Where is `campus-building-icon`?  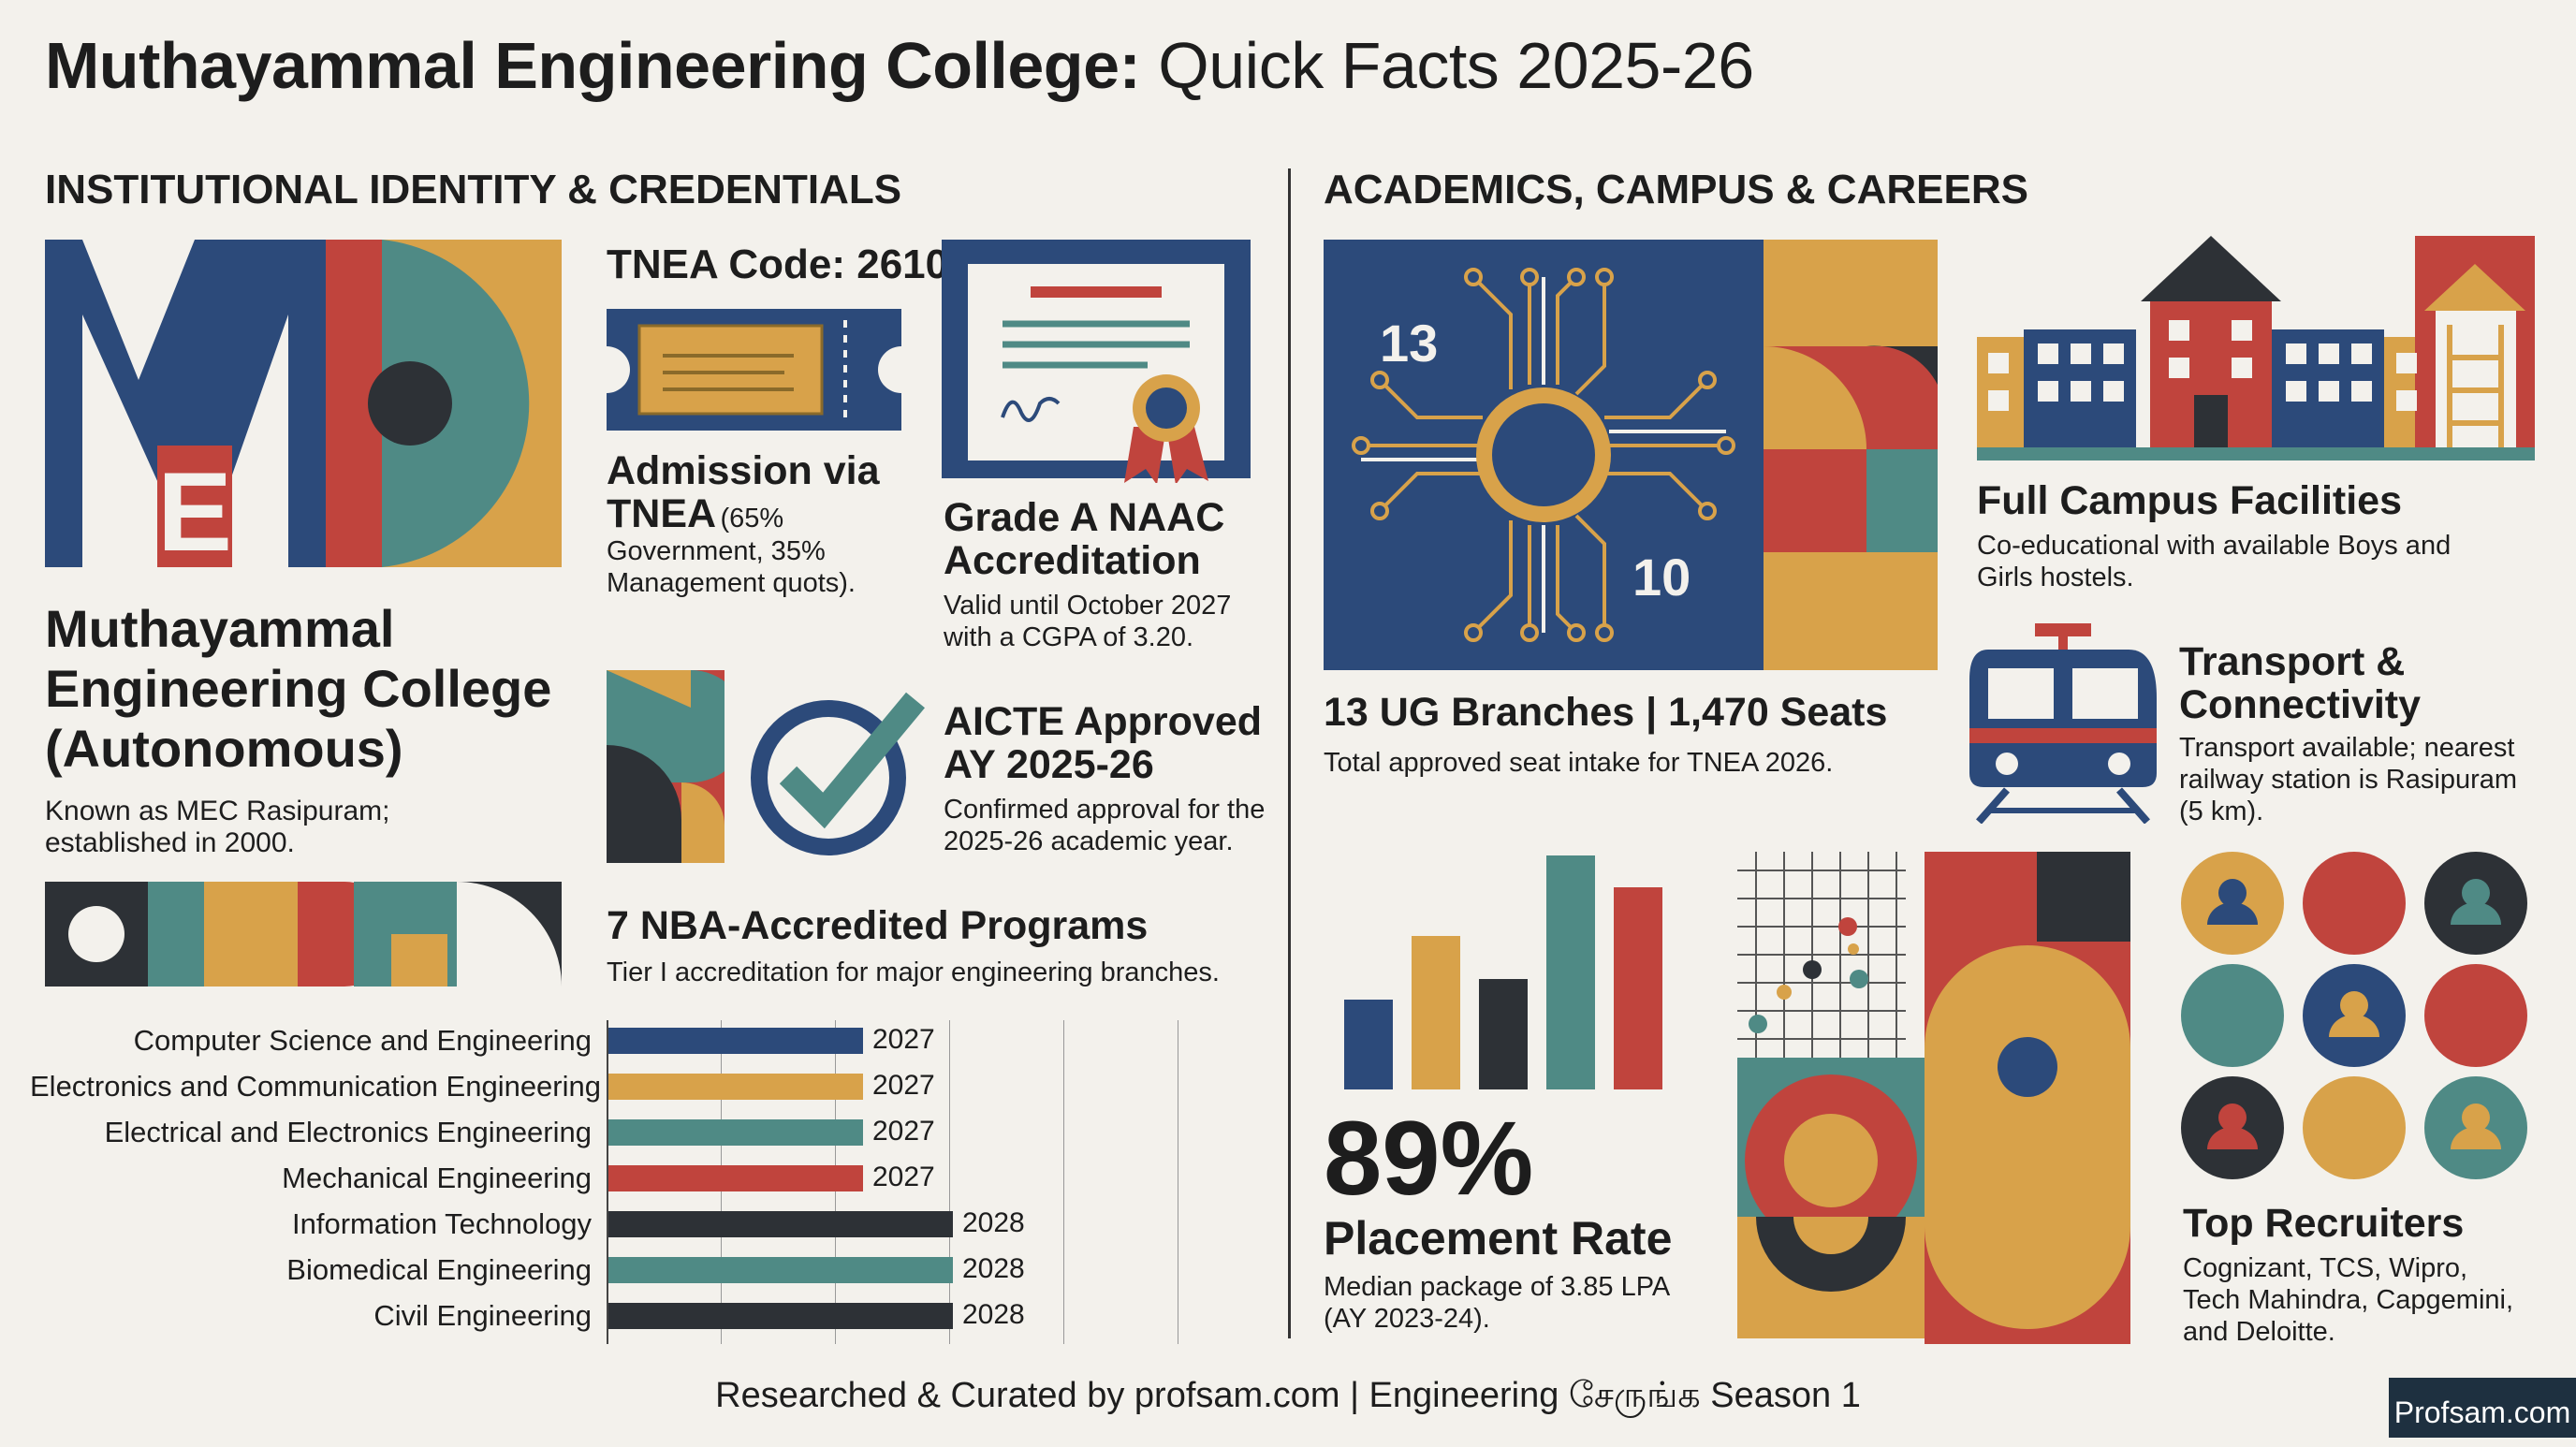 campus-building-icon is located at coordinates (2256, 348).